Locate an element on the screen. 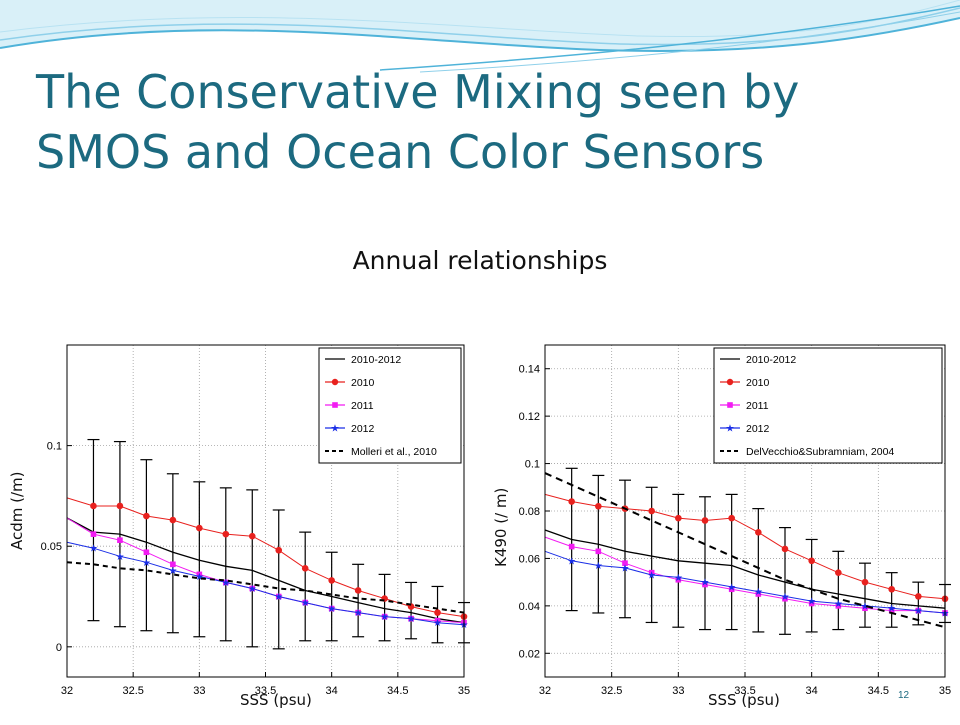  header-wave-decoration is located at coordinates (480, 36).